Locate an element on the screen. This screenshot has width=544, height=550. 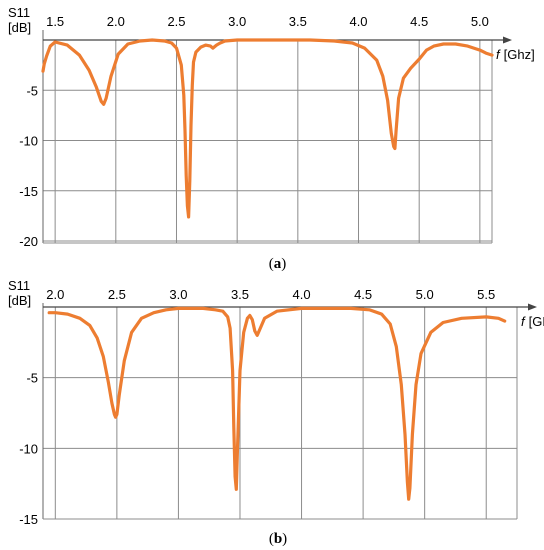
x-tick-label: 1.5 is located at coordinates (55, 21).